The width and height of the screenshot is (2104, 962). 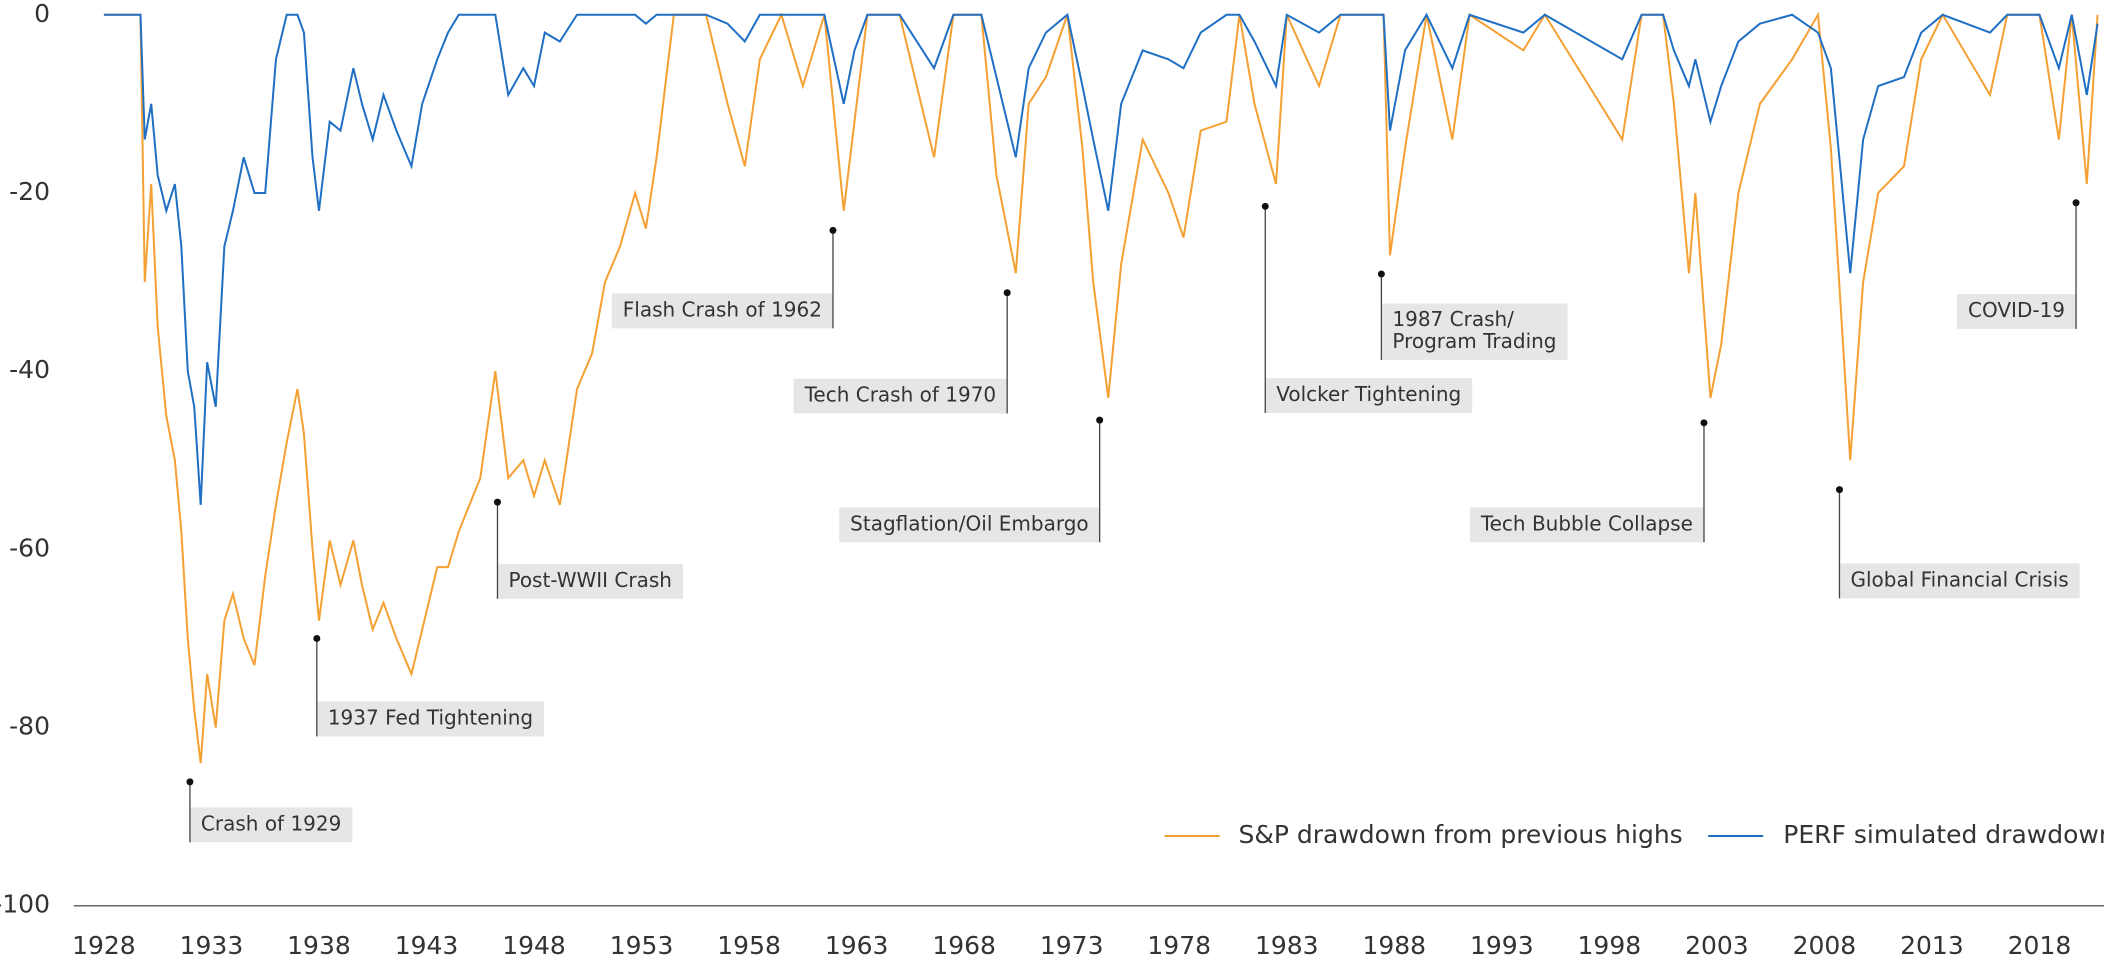 What do you see at coordinates (25, 904) in the screenshot?
I see `y-tick-label: -100` at bounding box center [25, 904].